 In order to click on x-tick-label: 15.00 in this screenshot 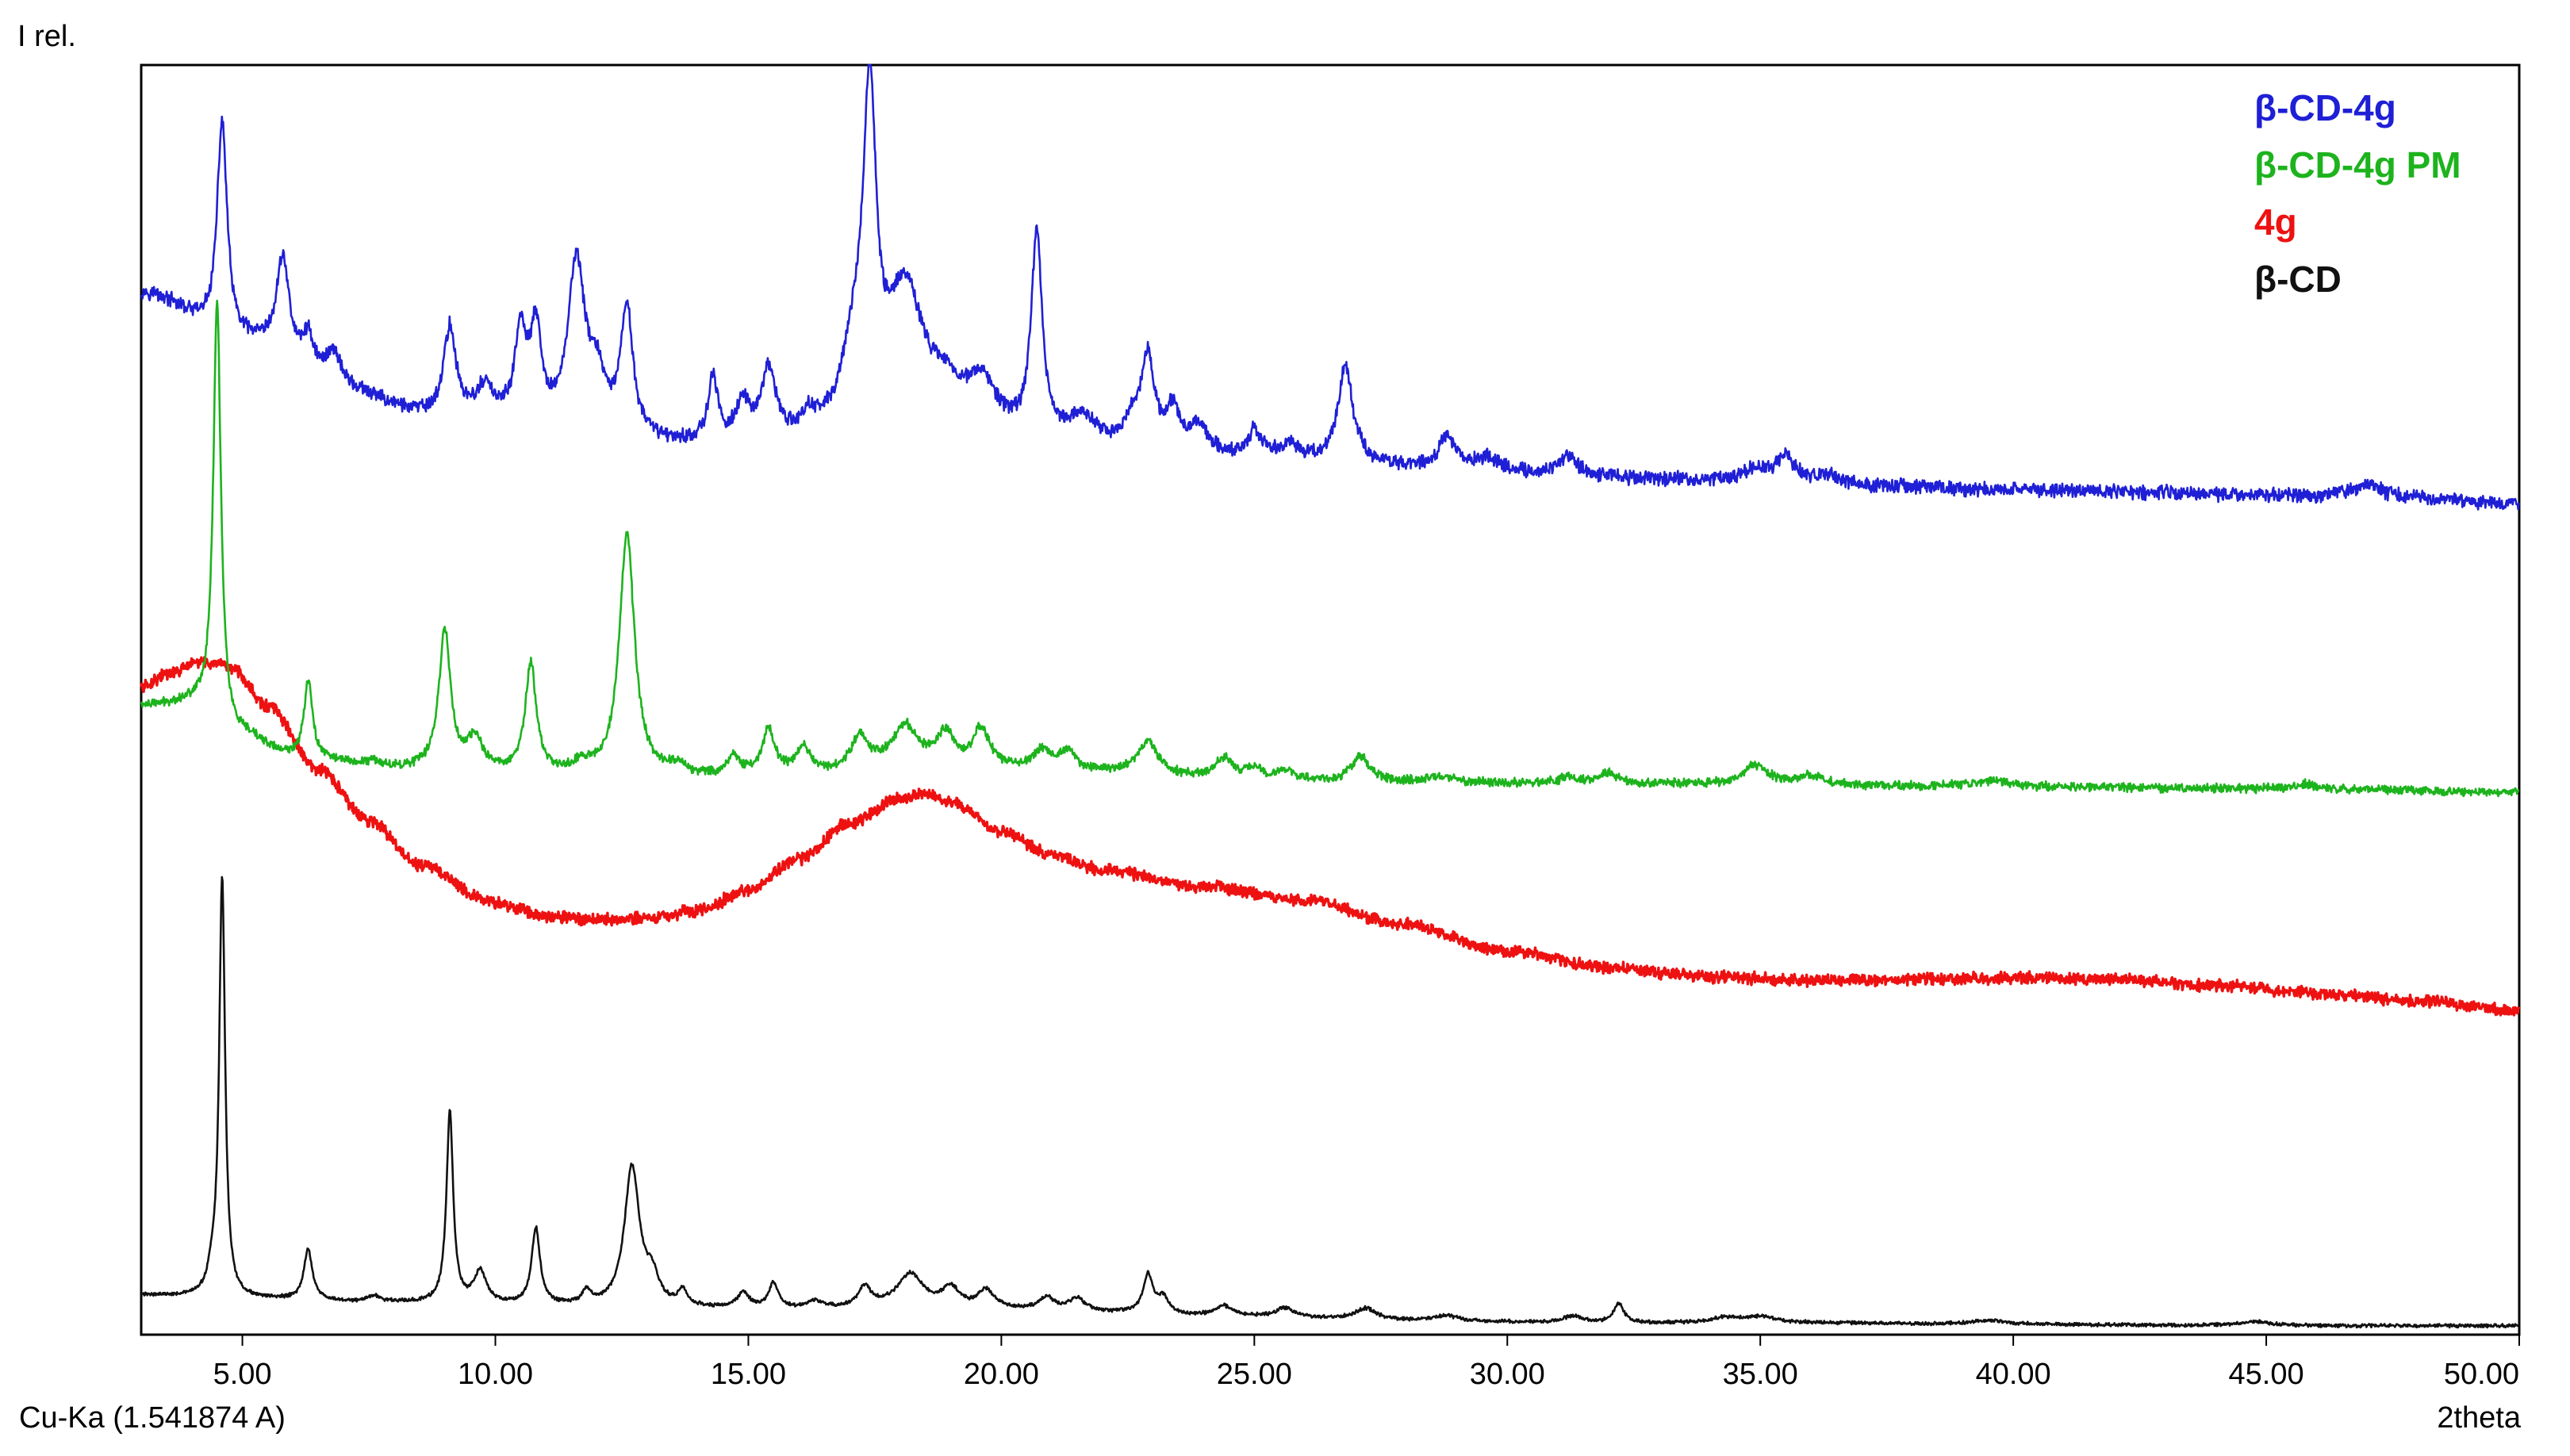, I will do `click(748, 1374)`.